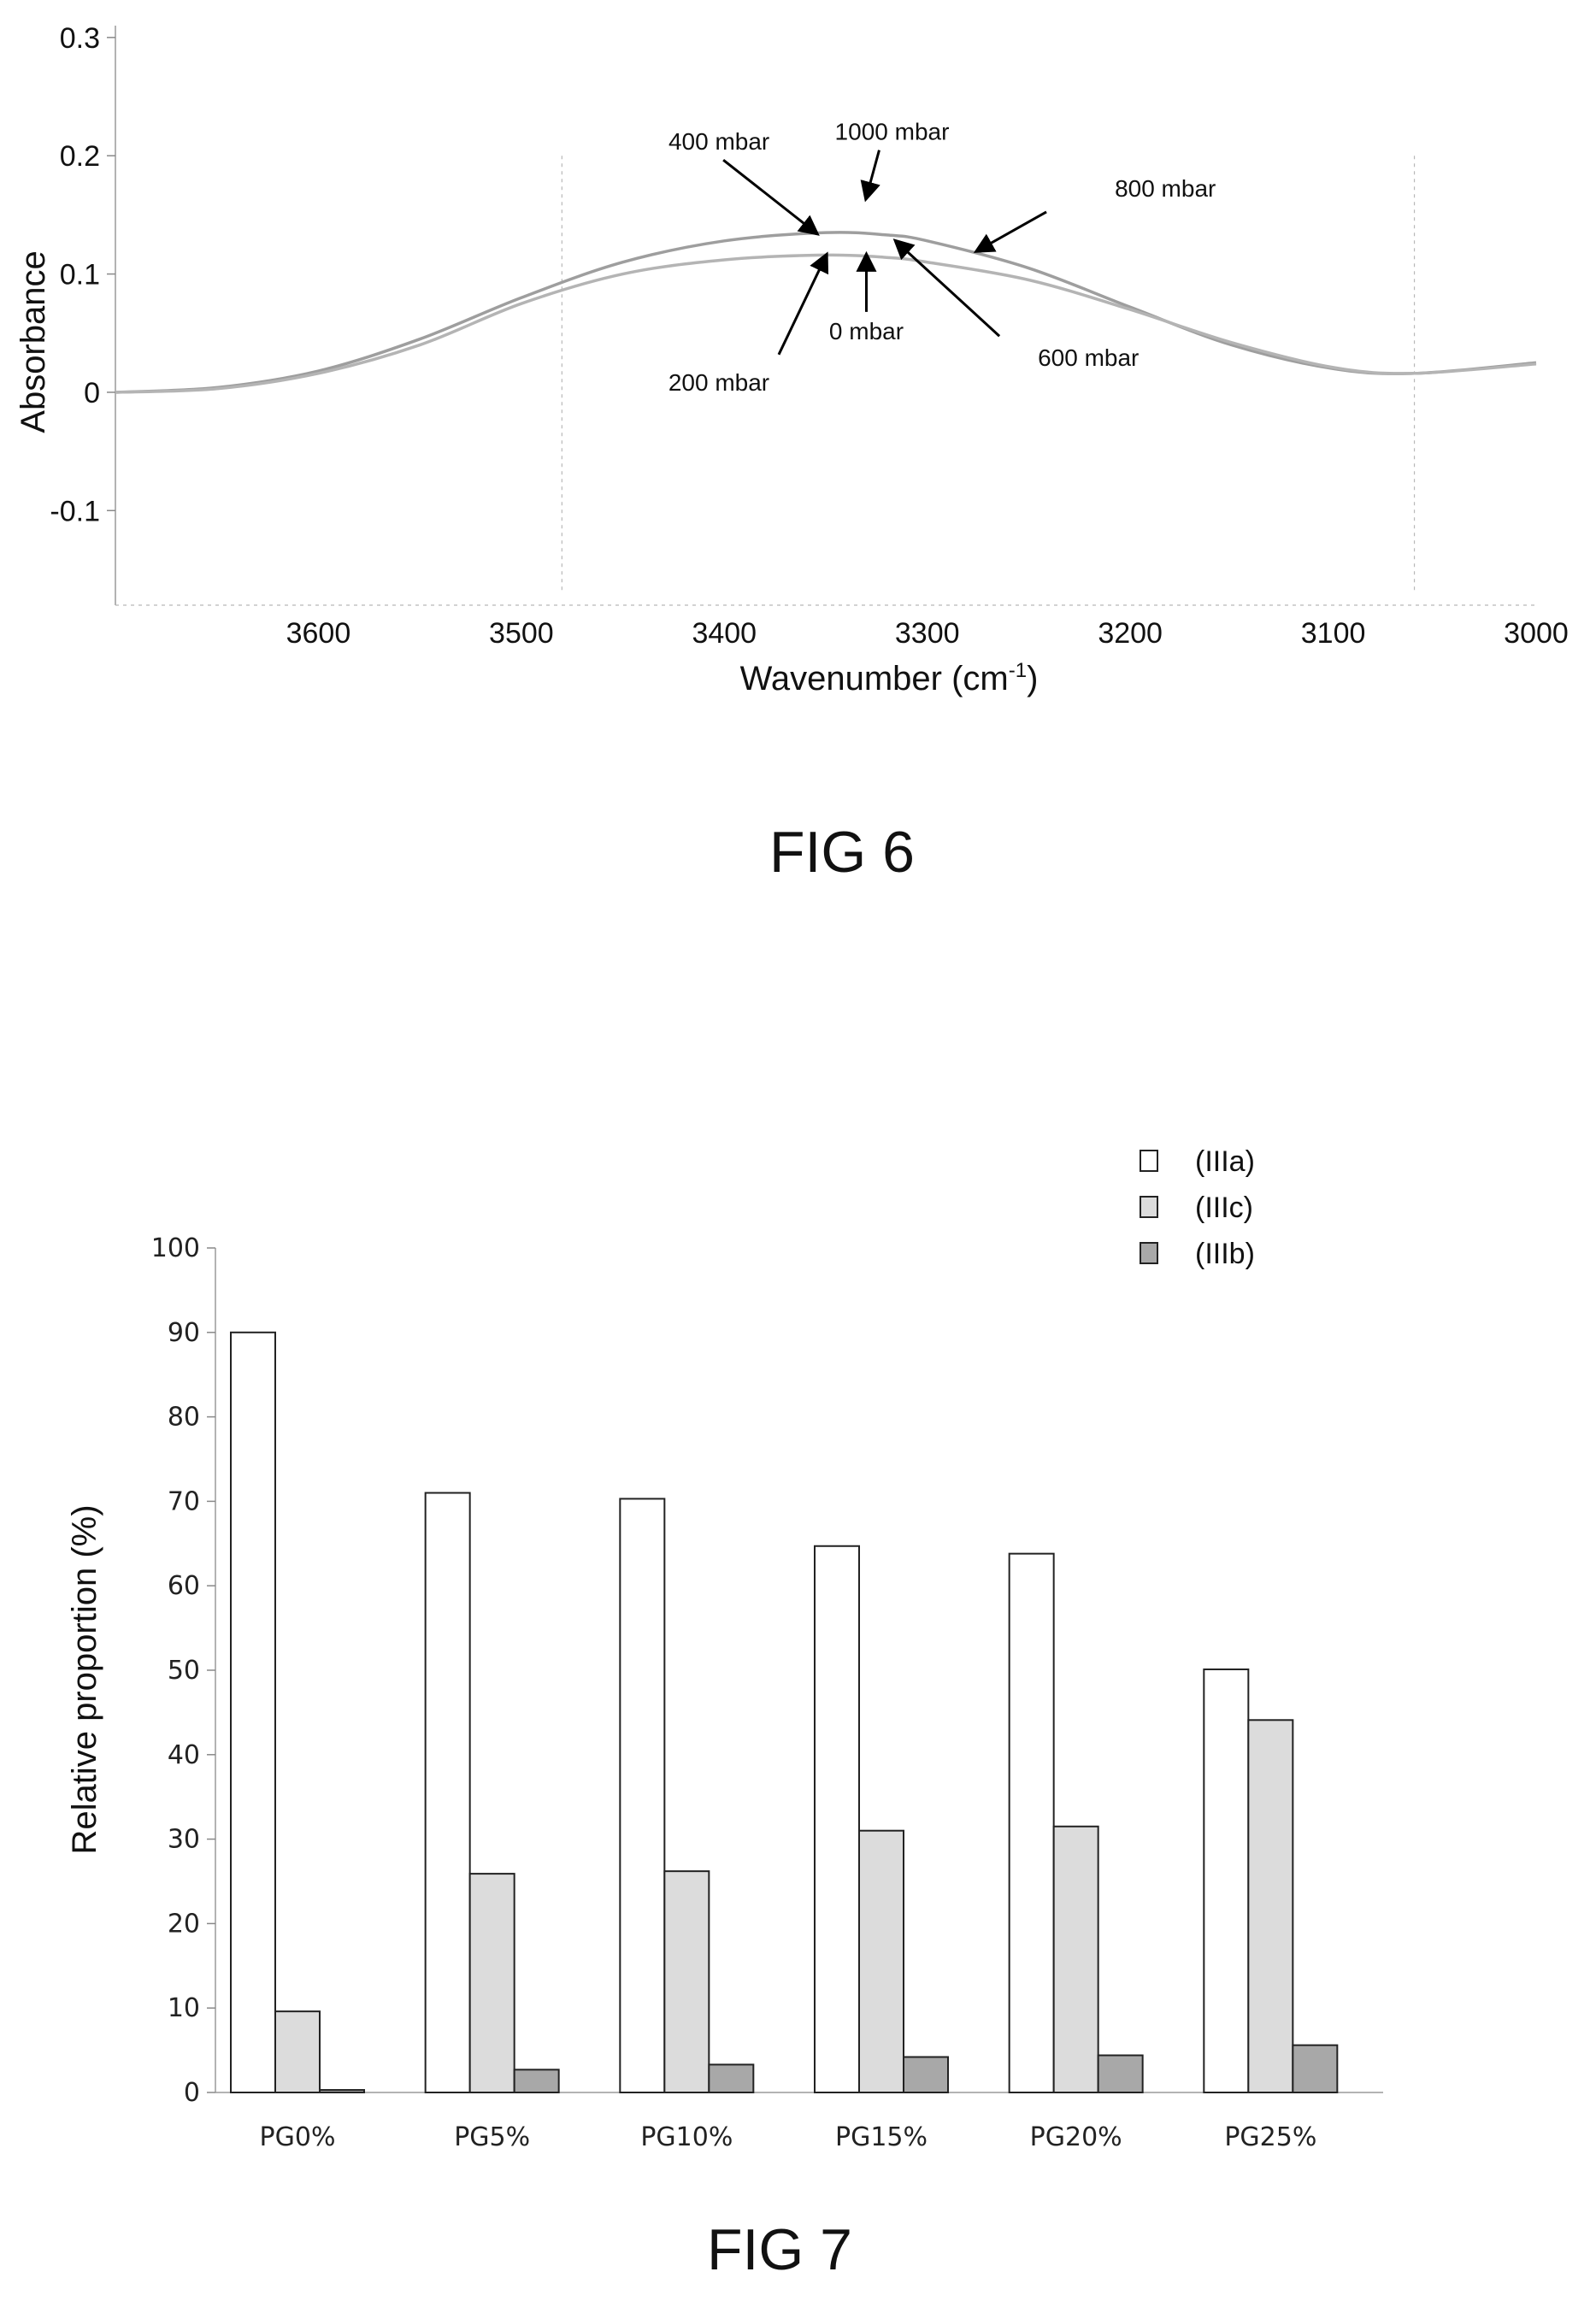 This screenshot has height=2313, width=1596. I want to click on fig7-x-tick-label: PG0%, so click(298, 2137).